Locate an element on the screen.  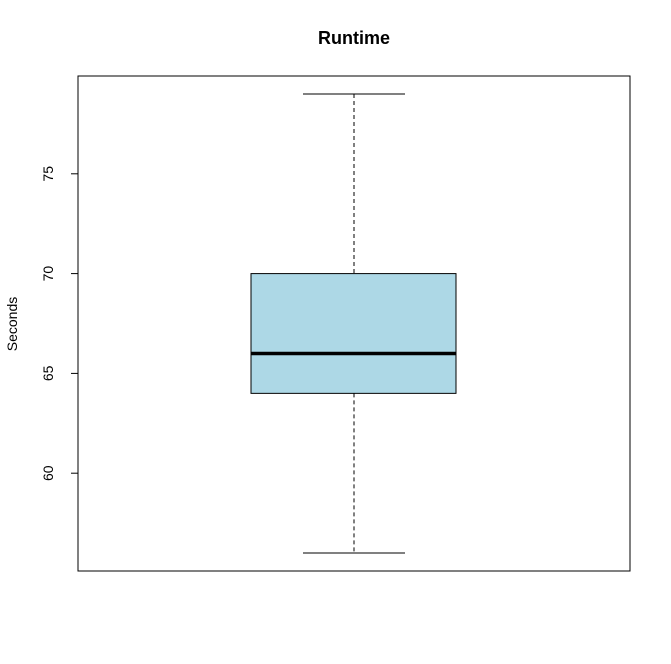
y-tick-label: 65 is located at coordinates (48, 373).